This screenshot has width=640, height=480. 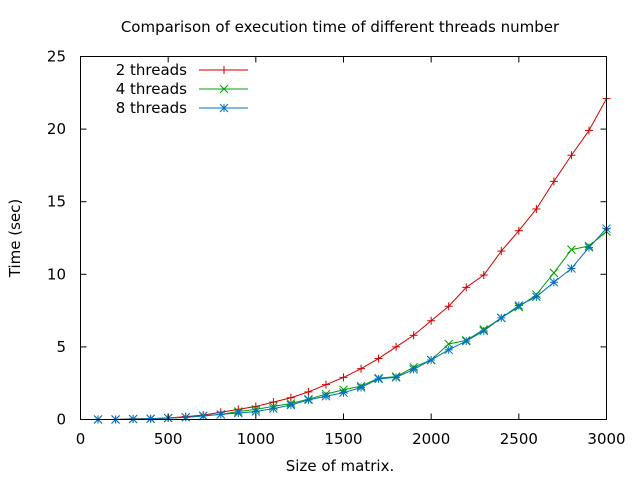 What do you see at coordinates (61, 347) in the screenshot?
I see `y-tick-label: 5` at bounding box center [61, 347].